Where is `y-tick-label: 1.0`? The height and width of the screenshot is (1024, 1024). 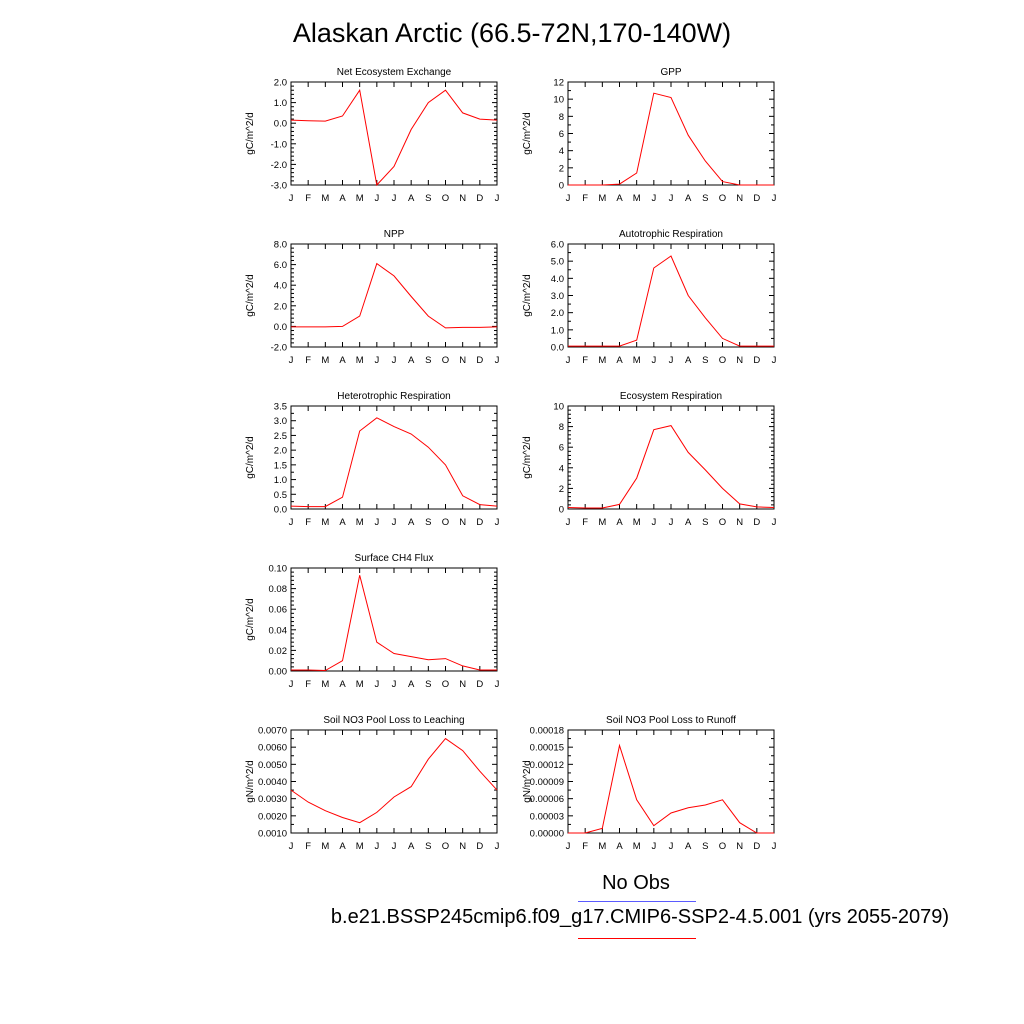 y-tick-label: 1.0 is located at coordinates (280, 480).